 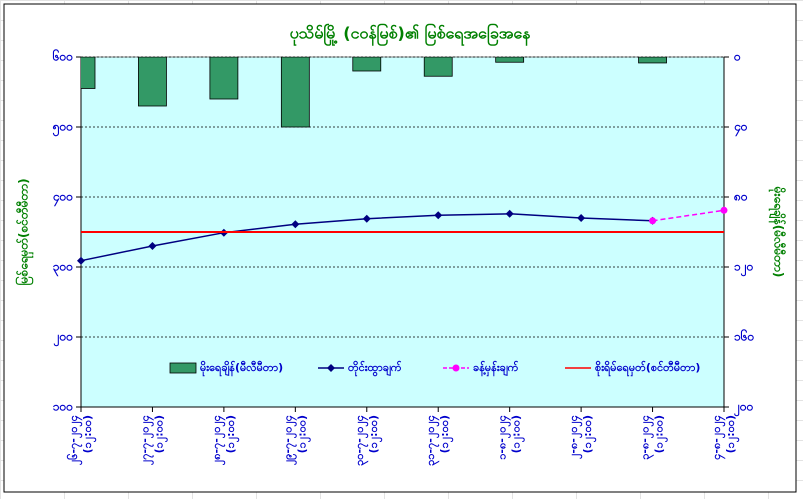 What do you see at coordinates (737, 57) in the screenshot?
I see `y2-tick-label: ၀` at bounding box center [737, 57].